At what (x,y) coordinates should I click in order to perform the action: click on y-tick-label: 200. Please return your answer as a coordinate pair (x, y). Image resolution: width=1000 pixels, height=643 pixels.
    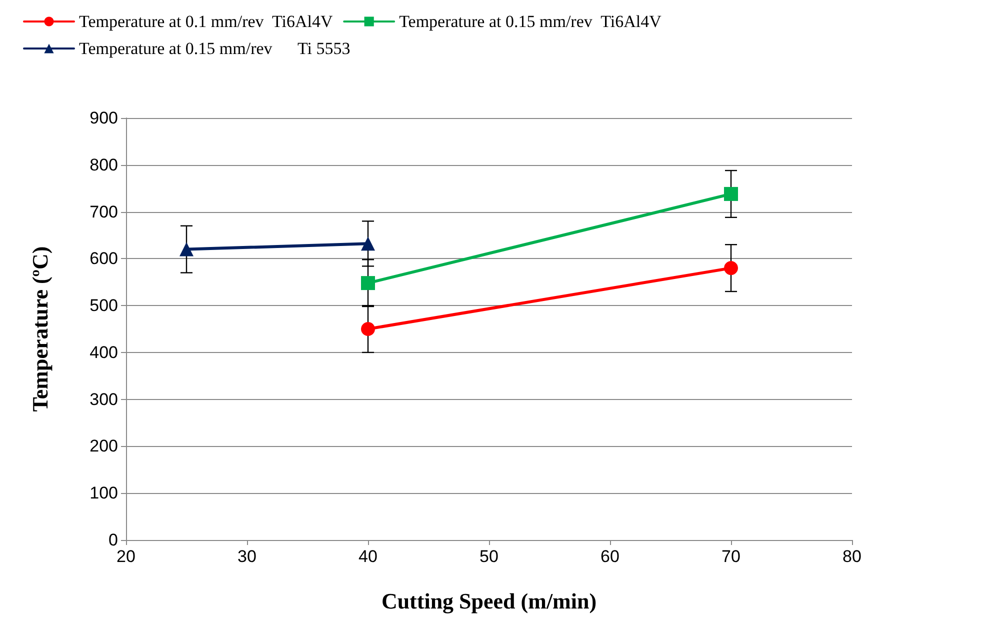
    Looking at the image, I should click on (104, 446).